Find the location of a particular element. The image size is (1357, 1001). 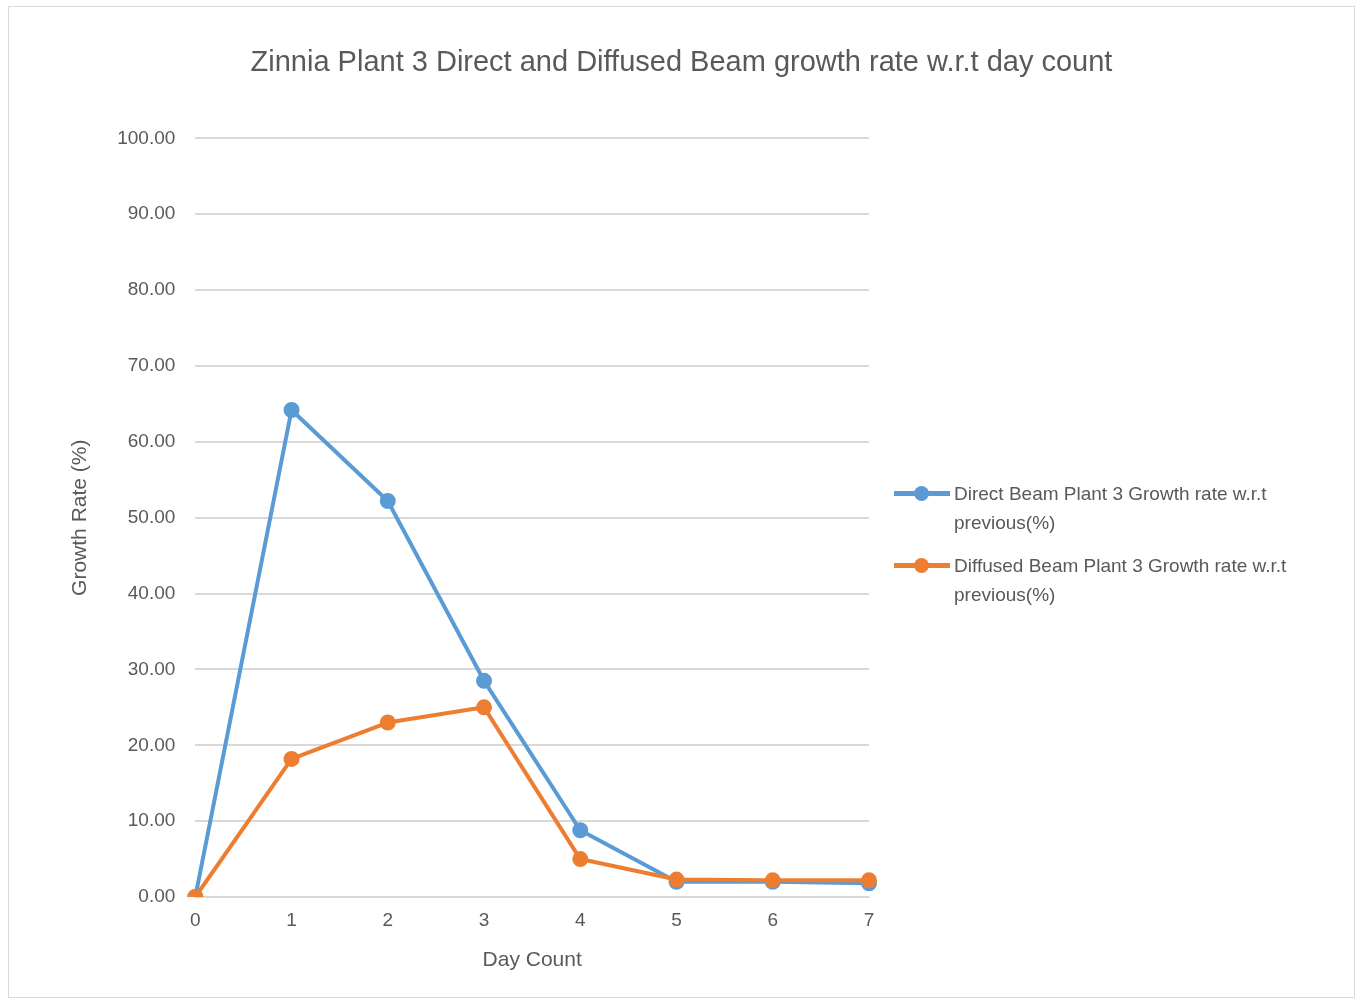

y-tick-label: 50.00 is located at coordinates (151, 516).